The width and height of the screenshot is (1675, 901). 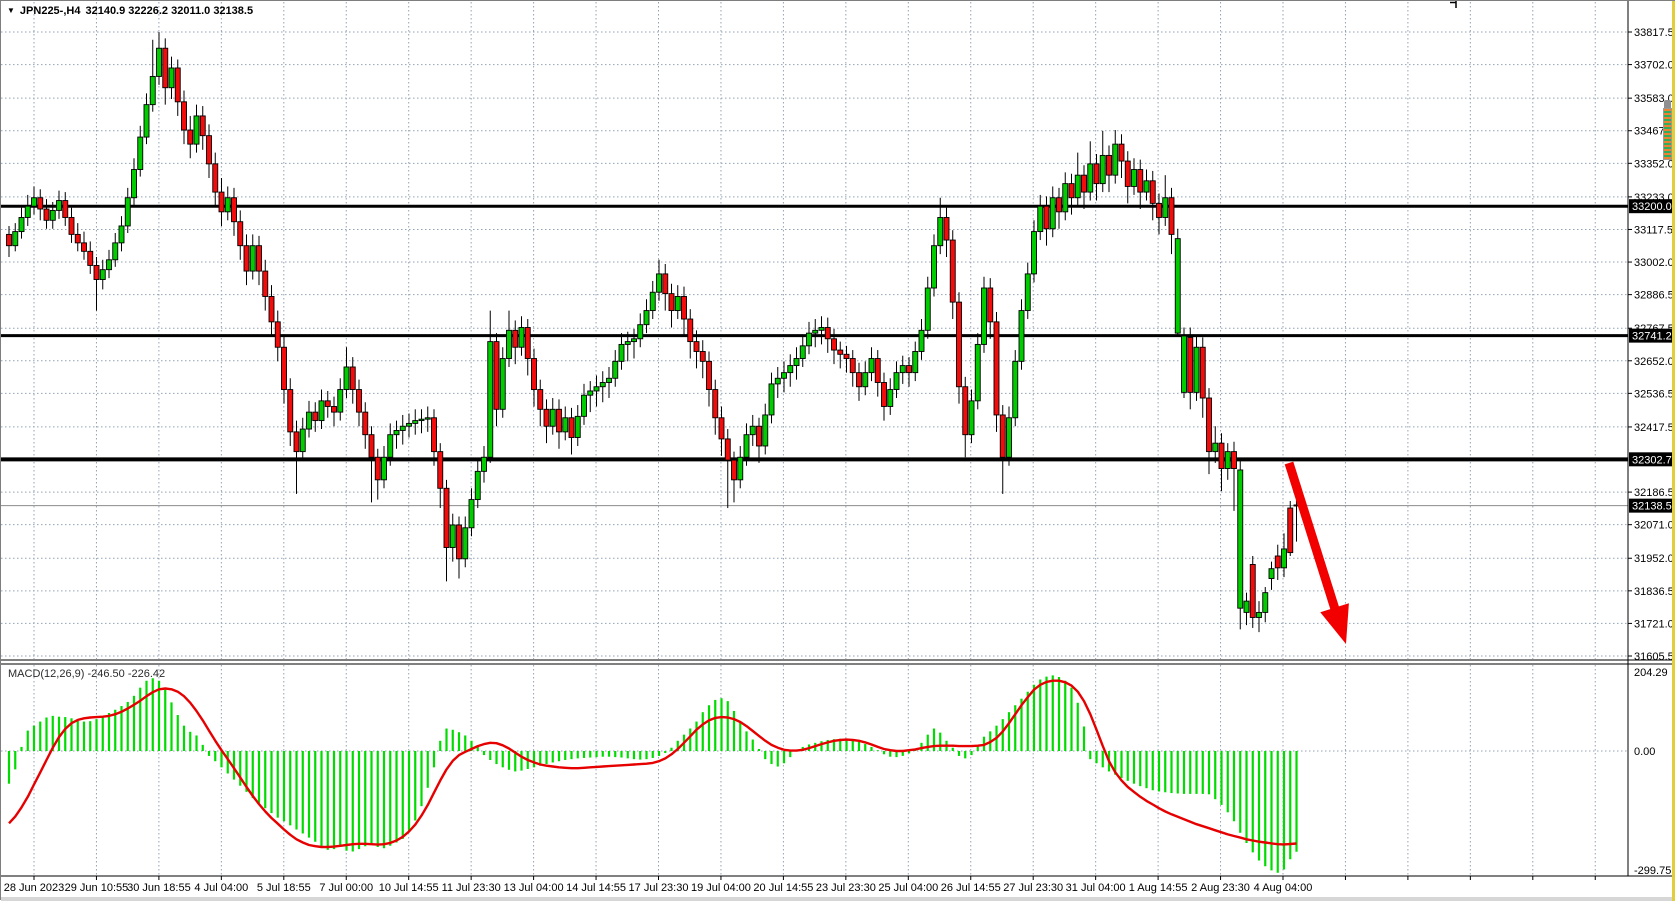 I want to click on price-axis-label: 33002.0, so click(x=1654, y=263).